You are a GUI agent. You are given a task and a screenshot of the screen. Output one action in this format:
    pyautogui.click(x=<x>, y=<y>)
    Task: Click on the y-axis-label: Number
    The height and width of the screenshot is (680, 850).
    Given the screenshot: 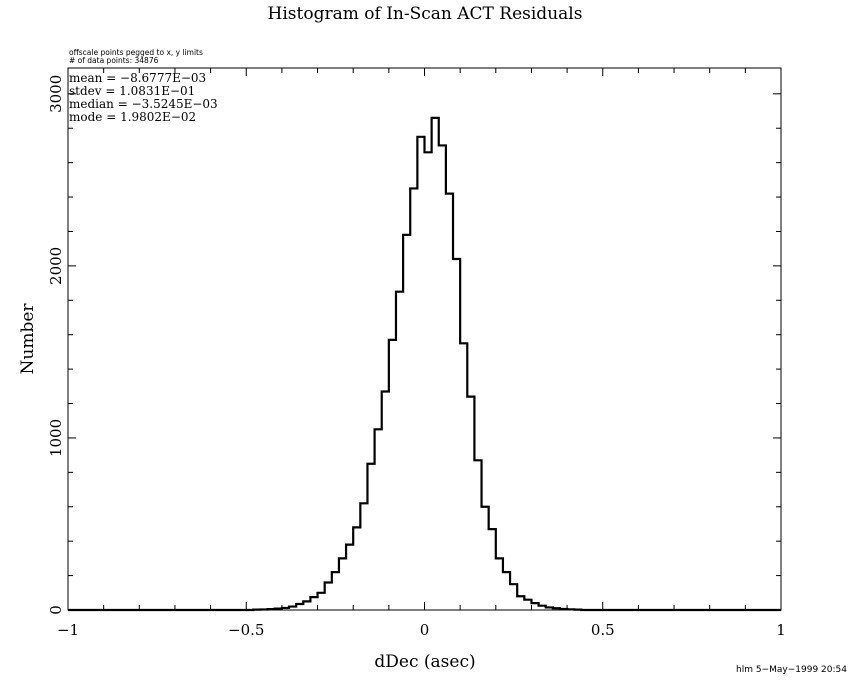 What is the action you would take?
    pyautogui.click(x=28, y=339)
    